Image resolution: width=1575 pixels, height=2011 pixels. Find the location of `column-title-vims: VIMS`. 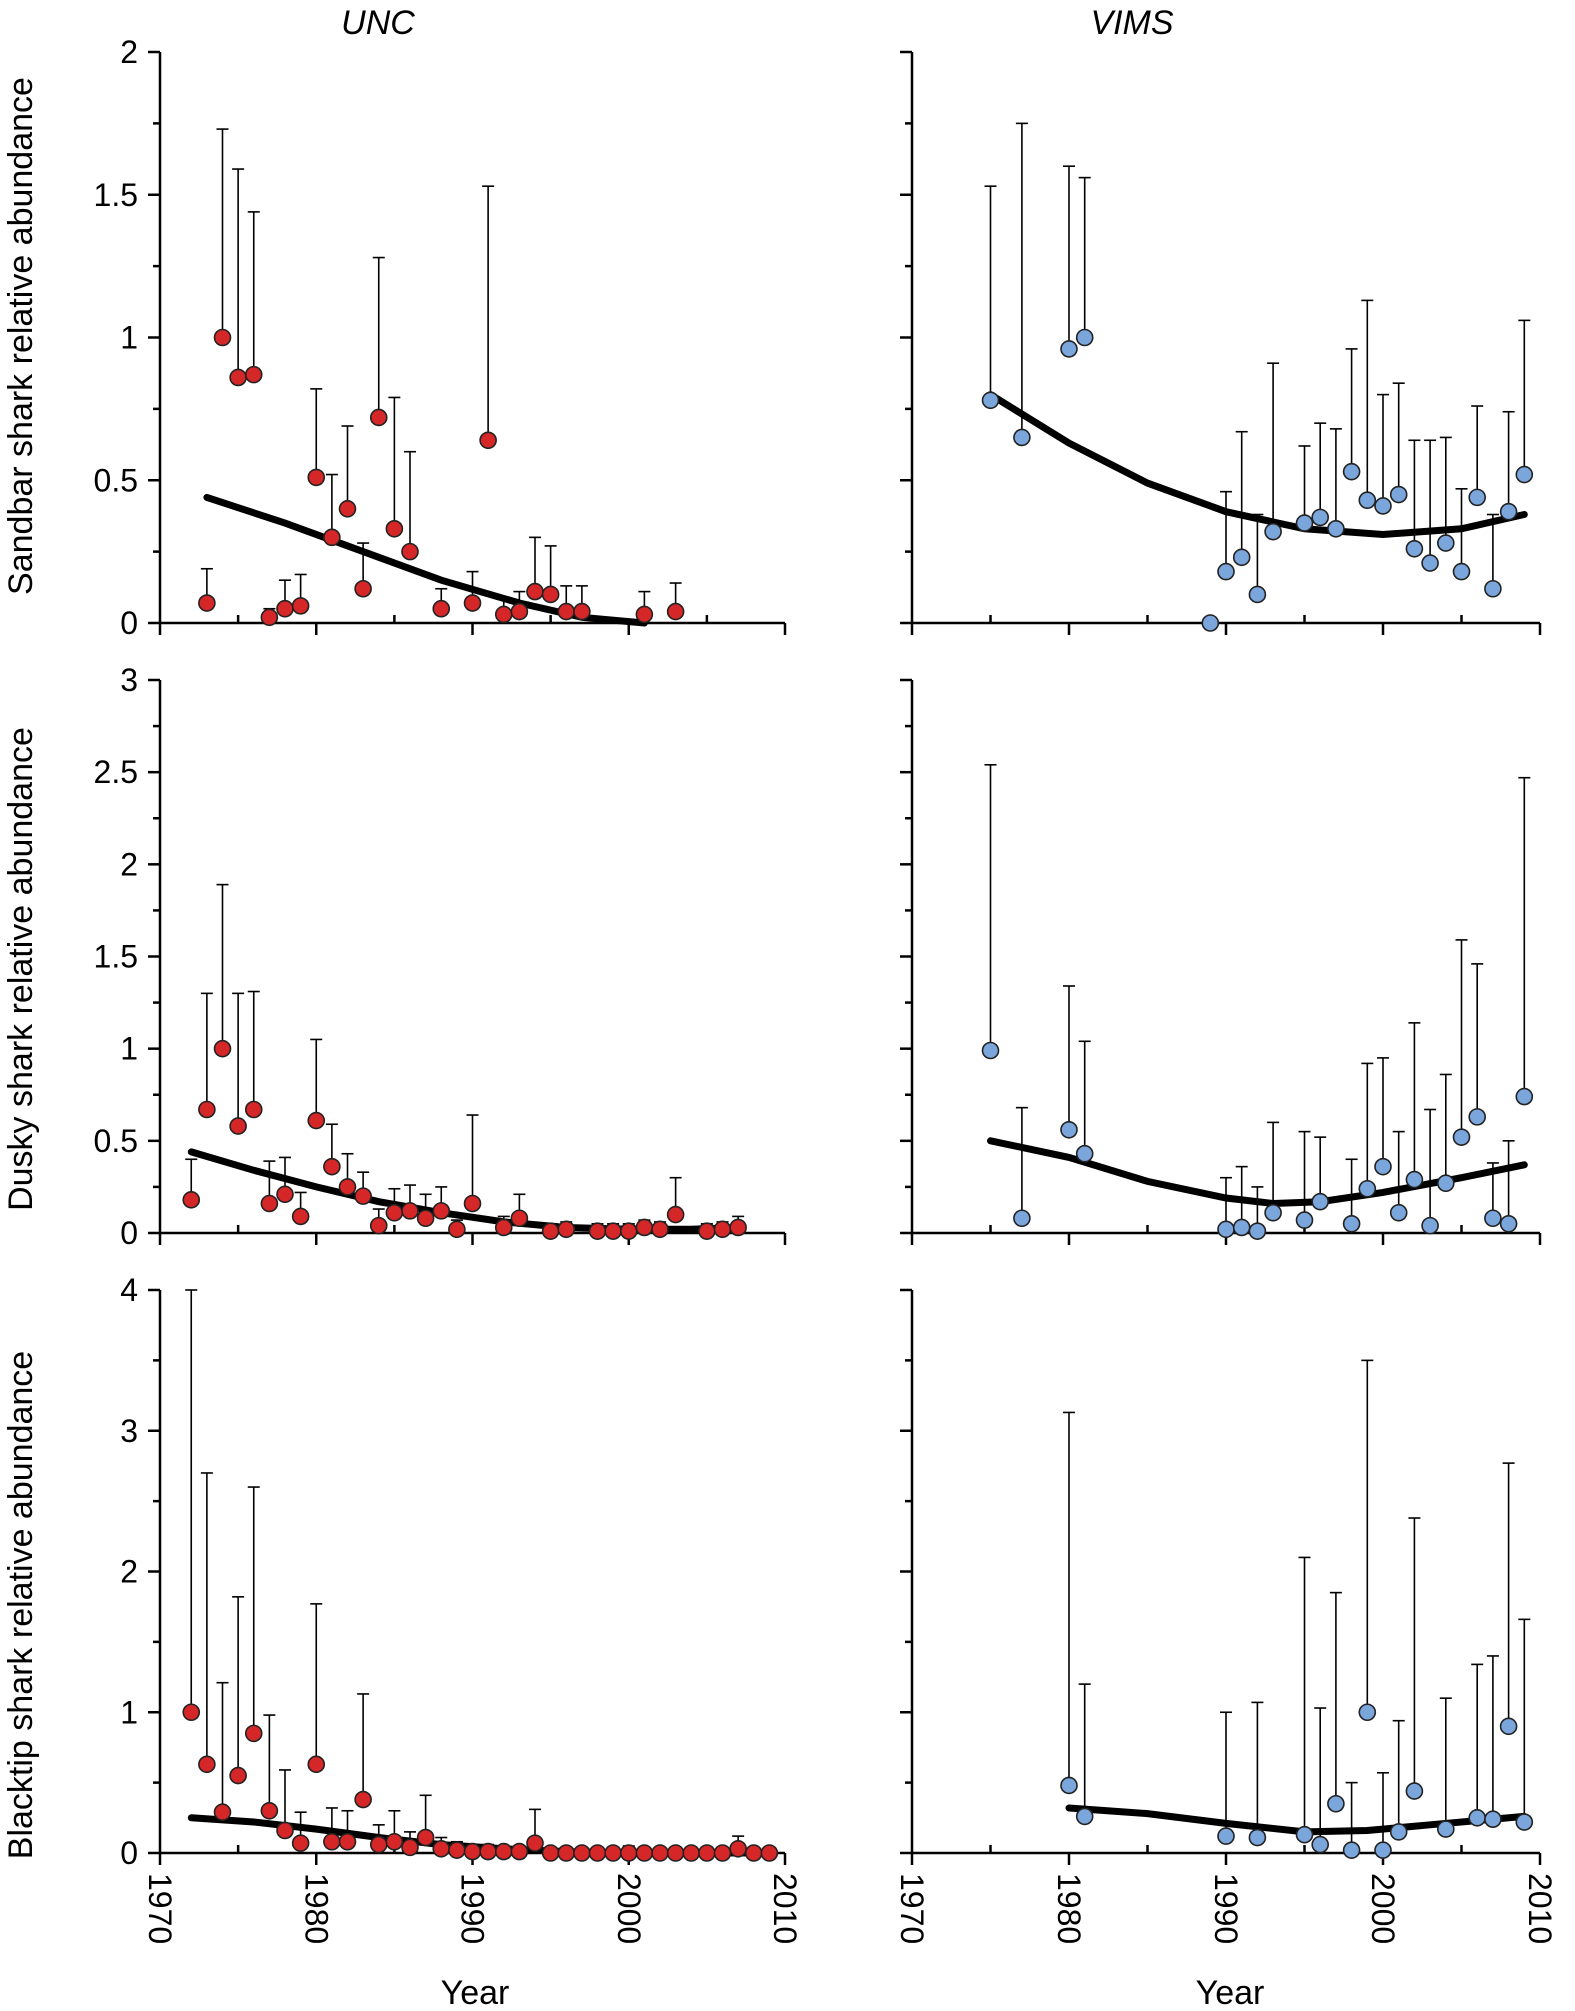

column-title-vims: VIMS is located at coordinates (1131, 23).